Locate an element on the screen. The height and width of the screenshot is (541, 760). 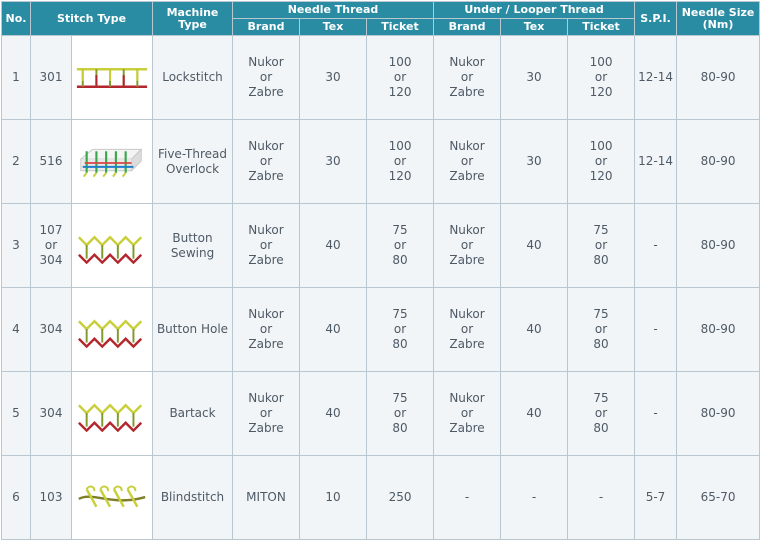
machine-type-line: Bartack is located at coordinates (192, 413).